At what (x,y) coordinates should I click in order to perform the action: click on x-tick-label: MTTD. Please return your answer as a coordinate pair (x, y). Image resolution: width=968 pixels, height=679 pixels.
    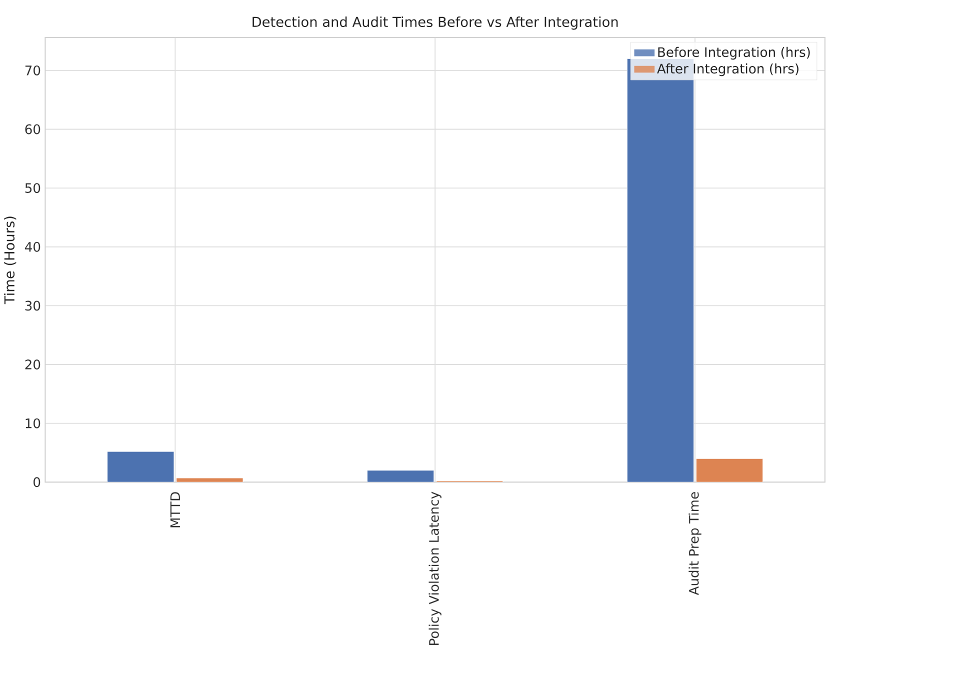
    Looking at the image, I should click on (175, 510).